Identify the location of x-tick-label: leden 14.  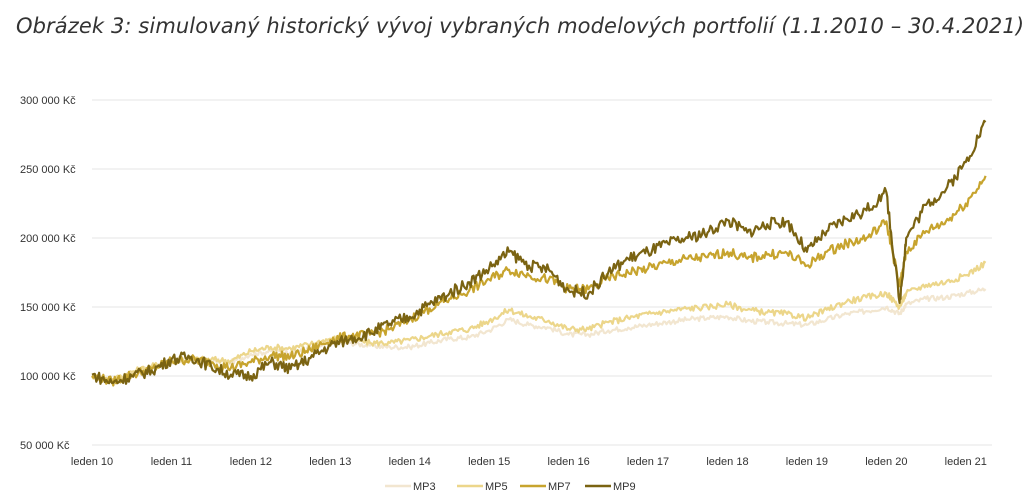
(410, 462).